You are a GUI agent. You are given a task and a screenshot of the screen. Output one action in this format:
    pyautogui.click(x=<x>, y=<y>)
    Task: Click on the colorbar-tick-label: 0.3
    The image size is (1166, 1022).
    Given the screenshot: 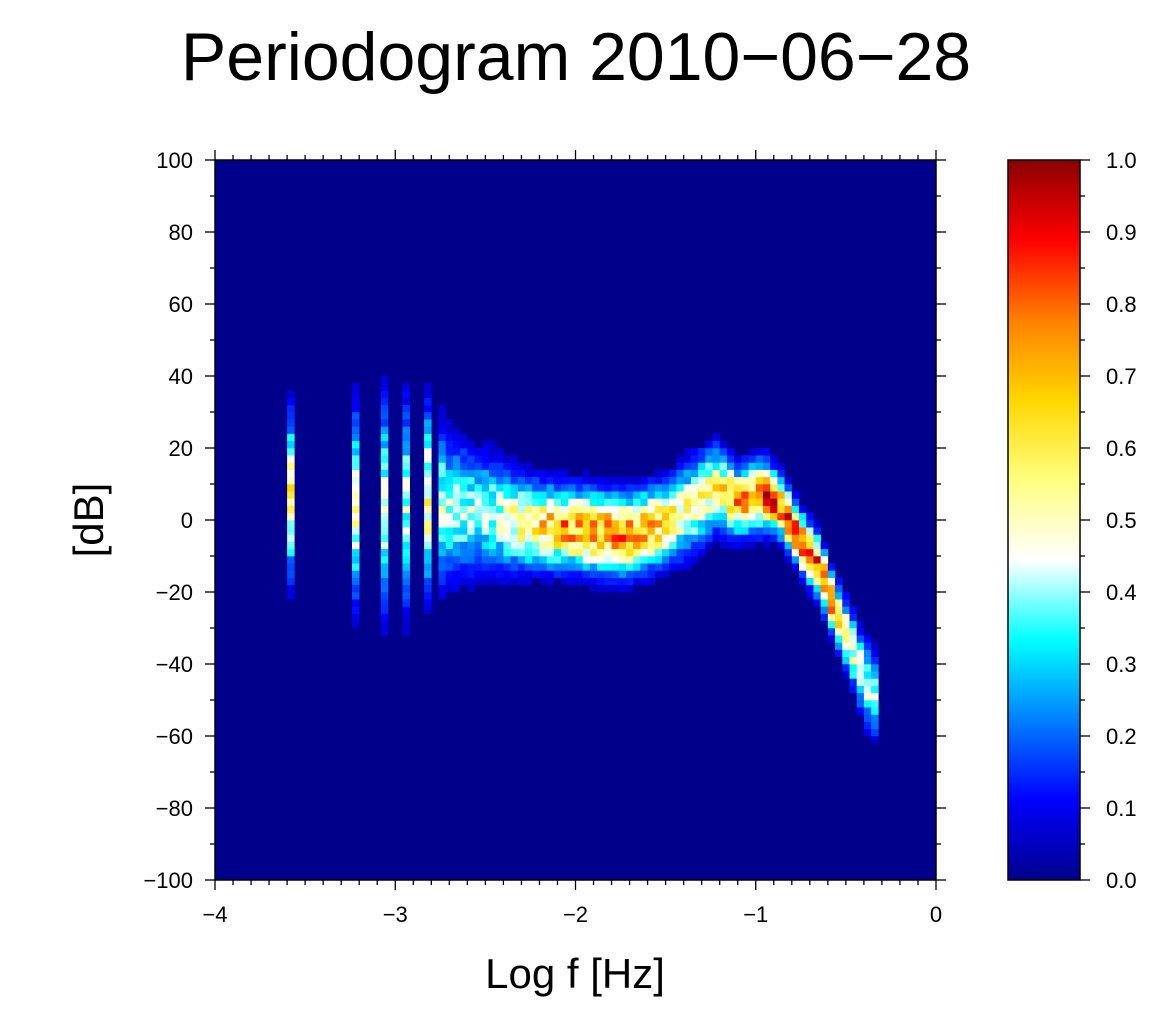 What is the action you would take?
    pyautogui.click(x=1121, y=664)
    